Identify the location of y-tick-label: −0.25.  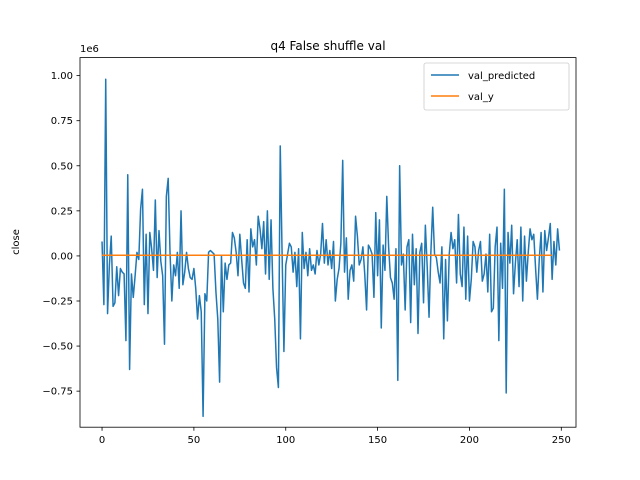
(57, 301).